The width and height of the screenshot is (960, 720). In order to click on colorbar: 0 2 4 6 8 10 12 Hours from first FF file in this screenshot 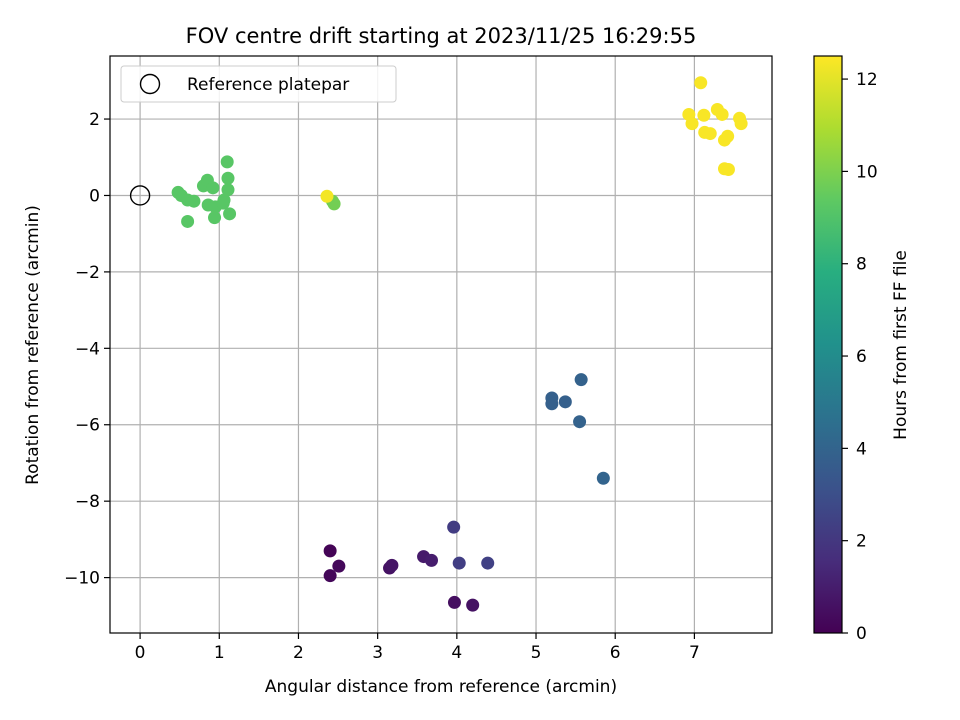, I will do `click(862, 349)`.